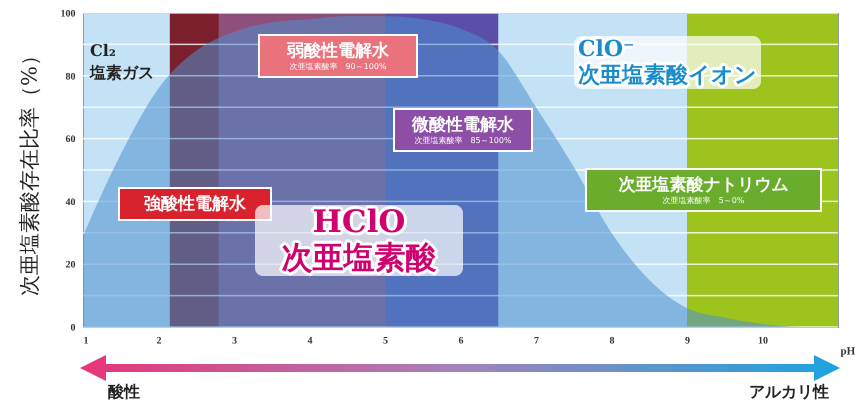 The image size is (859, 410). I want to click on y-tick-label: 20, so click(71, 265).